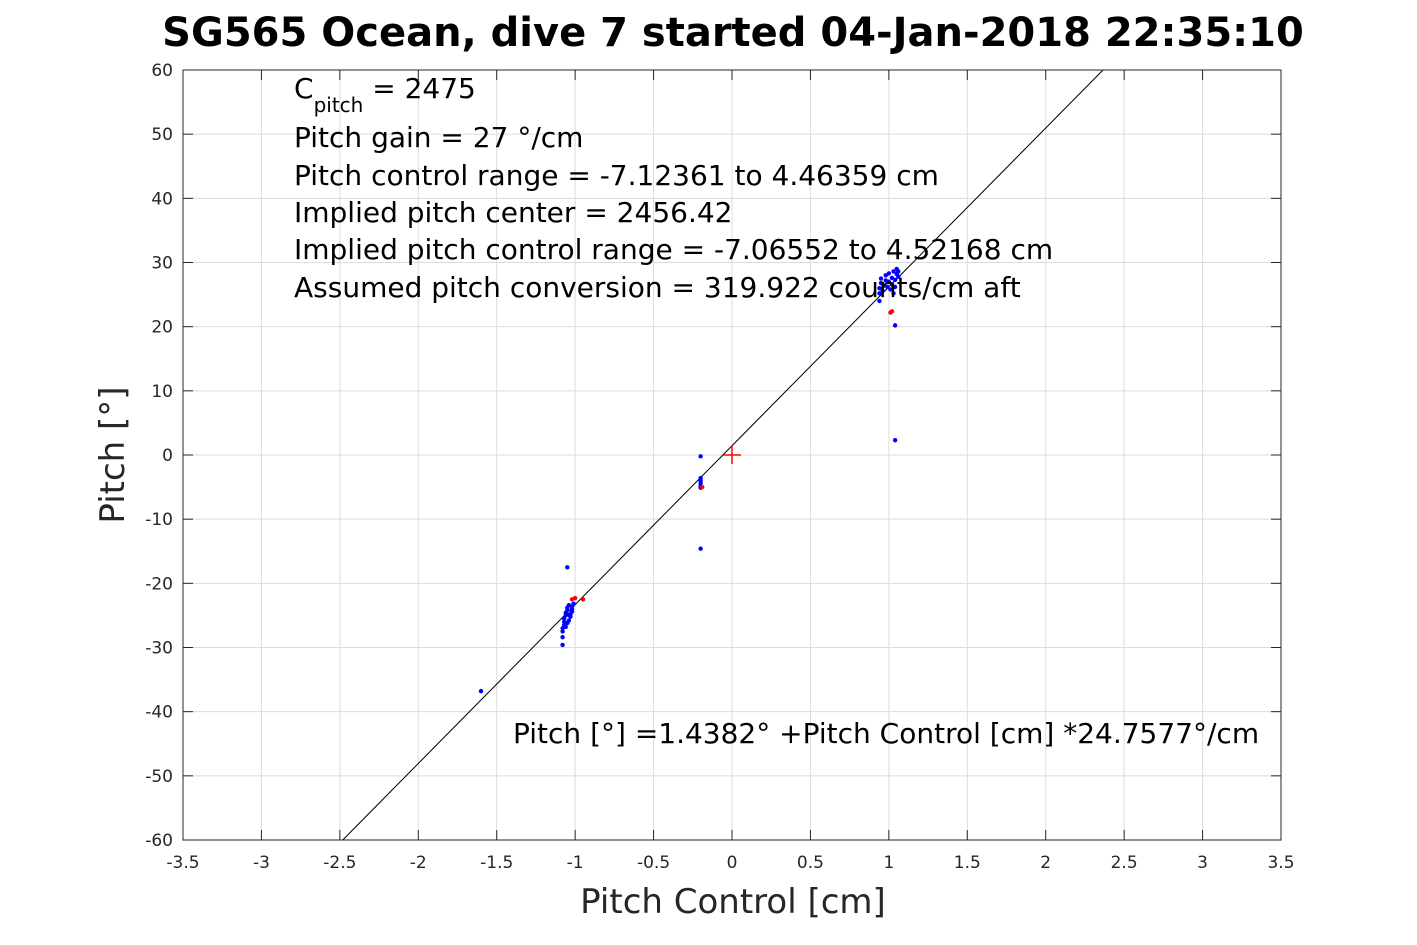  I want to click on pitch-gain-text: Pitch gain = 27 °/cm, so click(438, 137).